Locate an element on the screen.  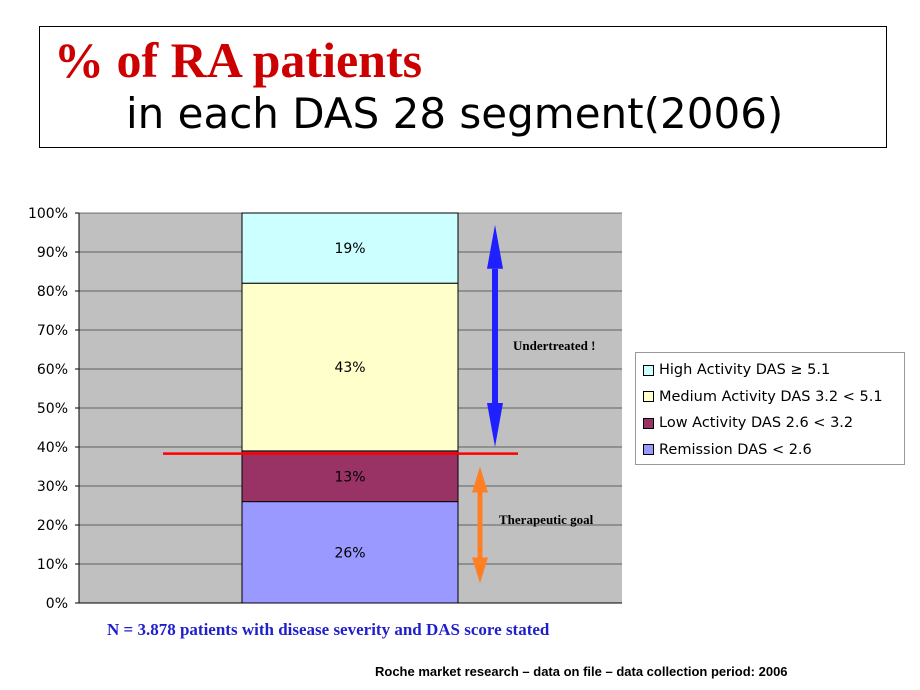
legend-label: Remission DAS < 2.6 is located at coordinates (735, 449).